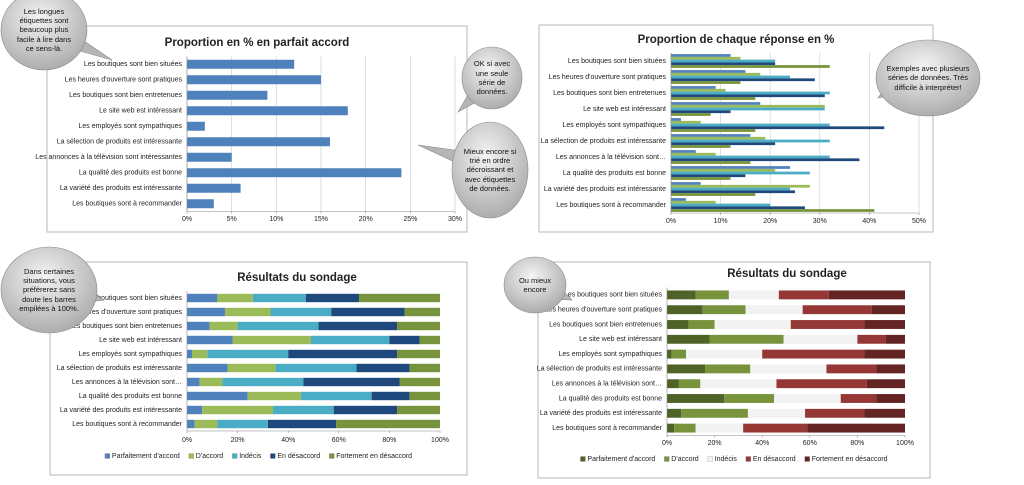 The height and width of the screenshot is (485, 1024). Describe the element at coordinates (410, 219) in the screenshot. I see `x-tick-label: 25%` at that location.